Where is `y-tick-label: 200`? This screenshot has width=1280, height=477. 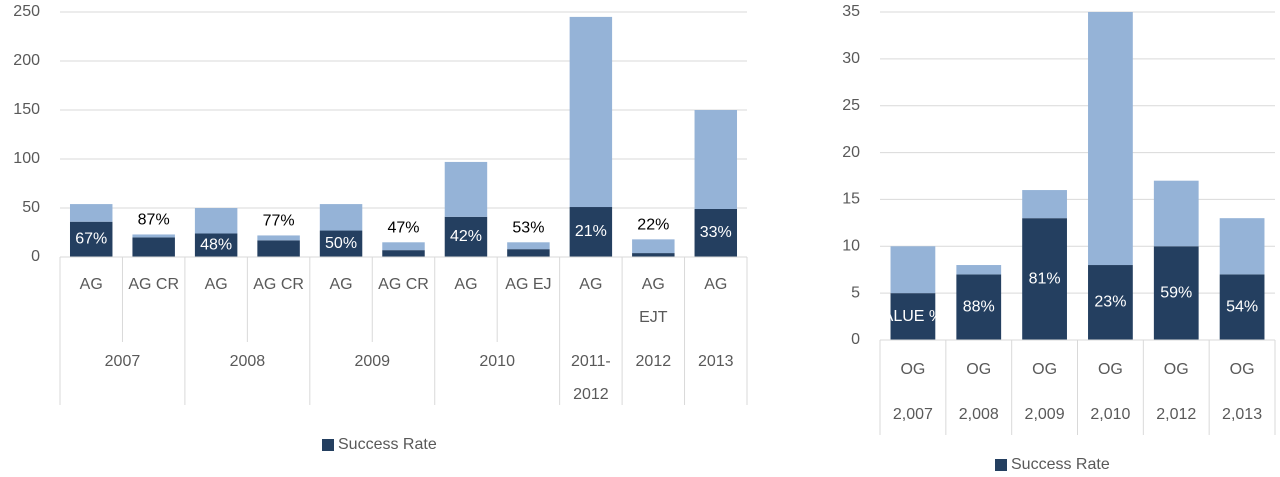
y-tick-label: 200 is located at coordinates (26, 60).